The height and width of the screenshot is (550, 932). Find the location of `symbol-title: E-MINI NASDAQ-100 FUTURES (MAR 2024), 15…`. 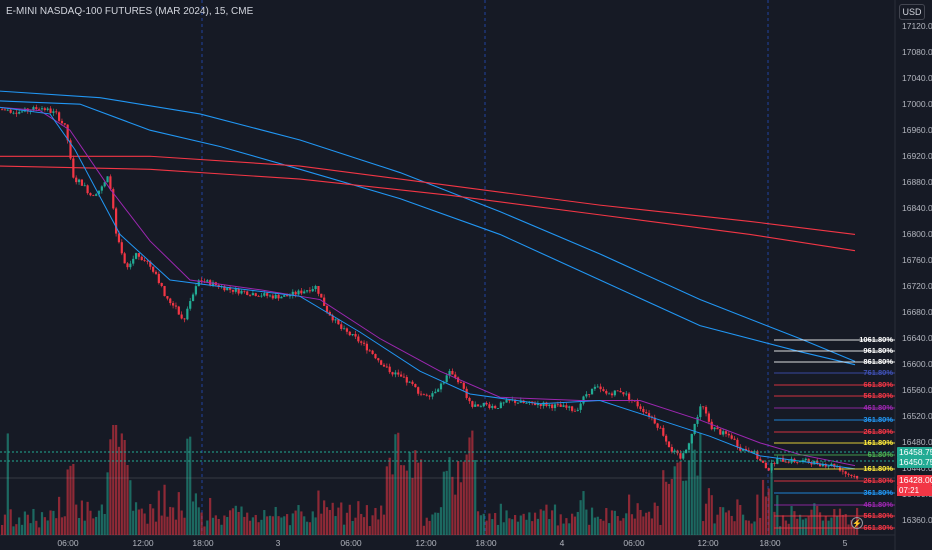

symbol-title: E-MINI NASDAQ-100 FUTURES (MAR 2024), 15… is located at coordinates (130, 11).